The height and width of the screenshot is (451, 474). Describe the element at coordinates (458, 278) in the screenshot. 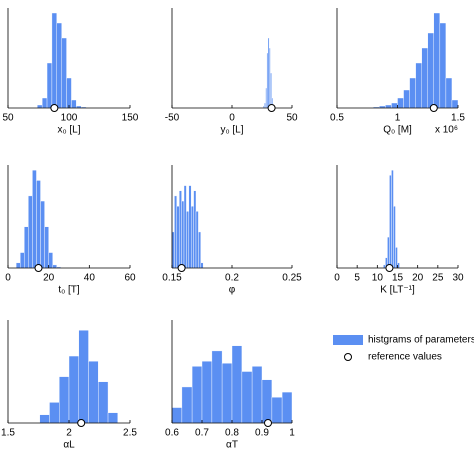

I see `x-tick-label: 30` at that location.